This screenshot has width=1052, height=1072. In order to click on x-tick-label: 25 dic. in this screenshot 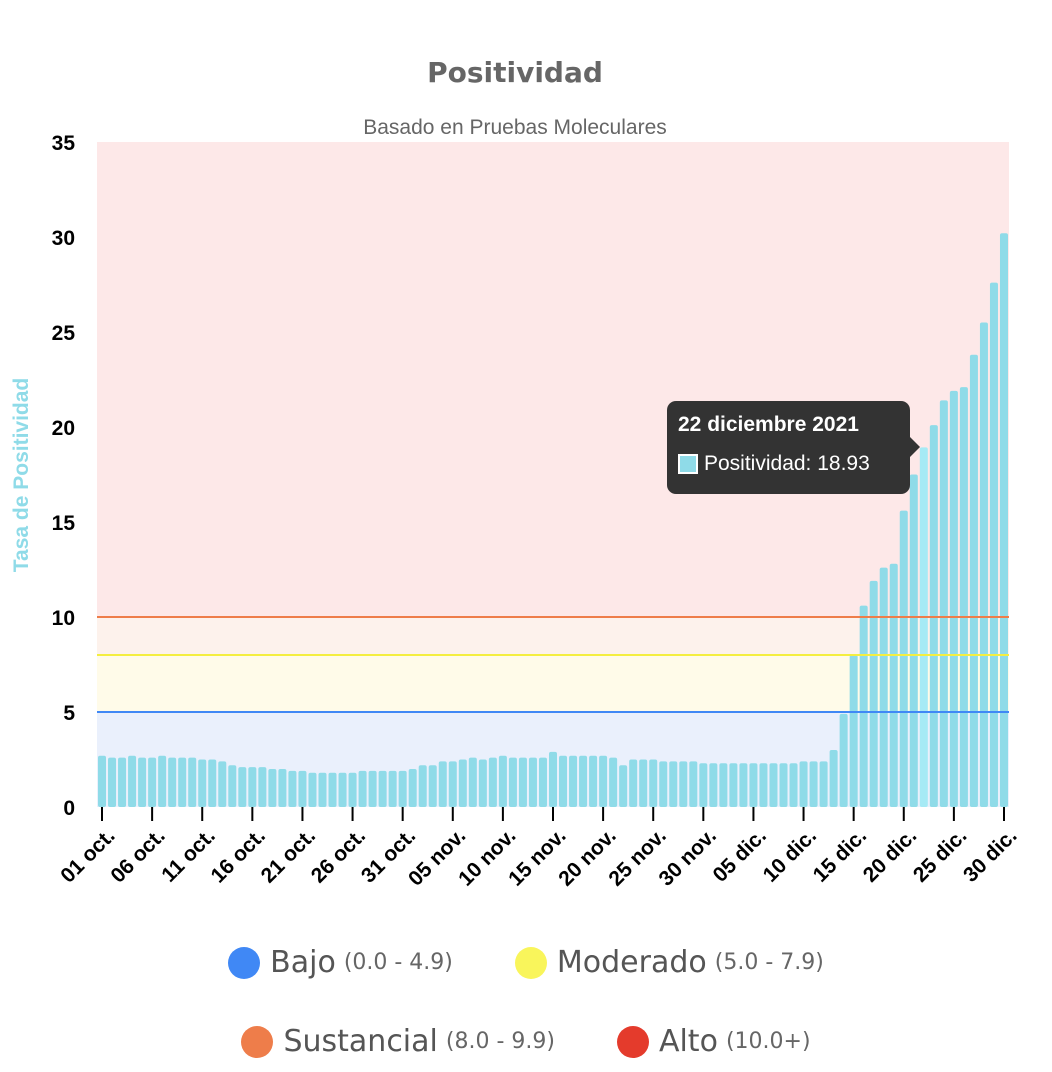, I will do `click(940, 855)`.